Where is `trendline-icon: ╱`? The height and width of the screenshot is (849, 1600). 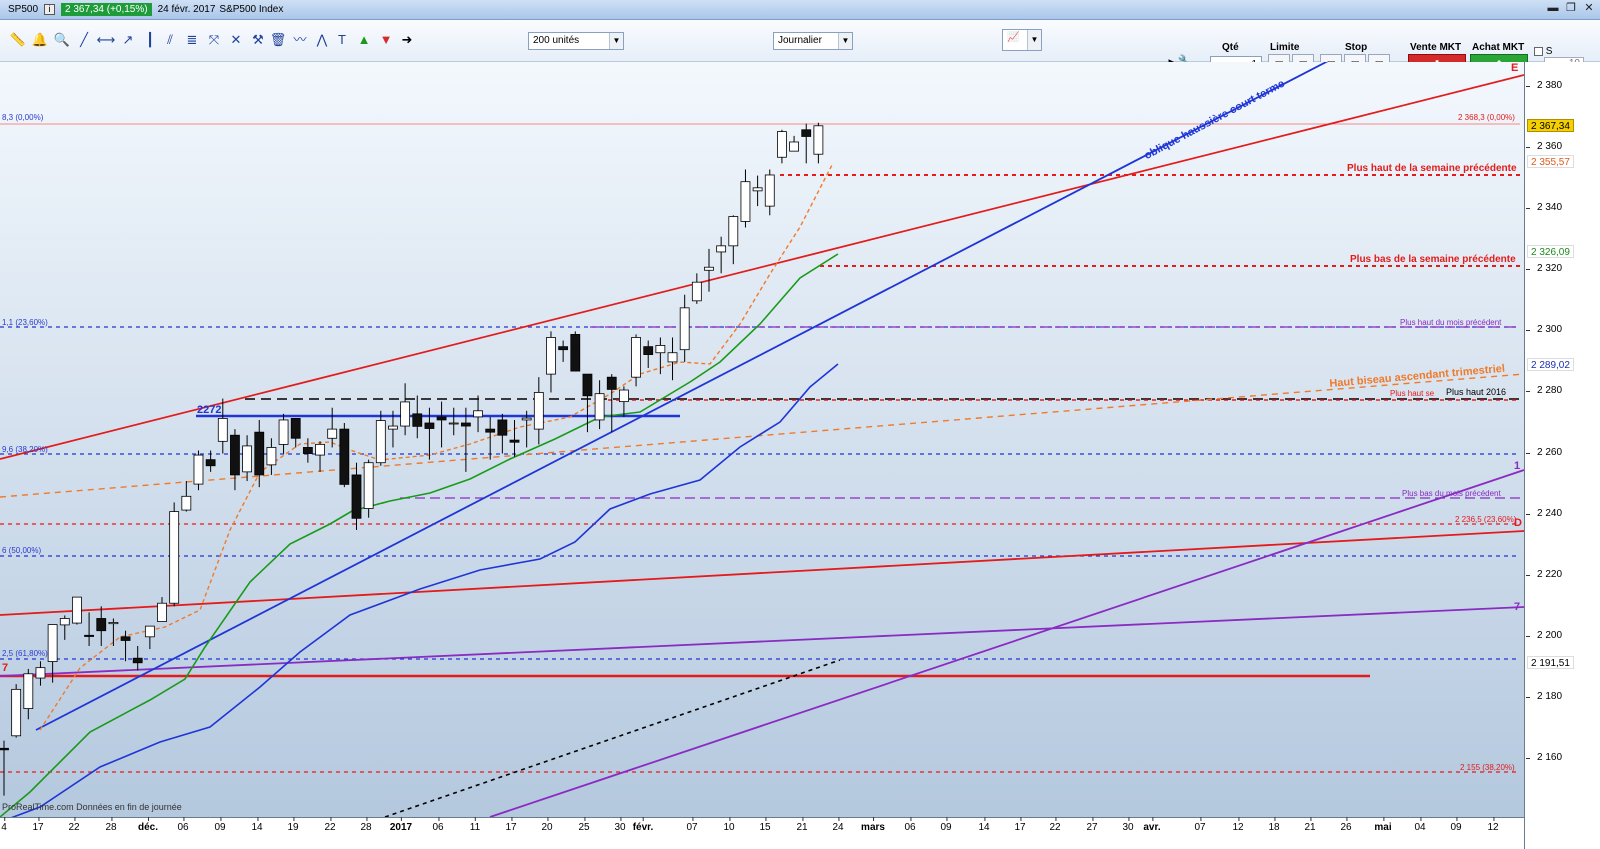 trendline-icon: ╱ is located at coordinates (84, 39).